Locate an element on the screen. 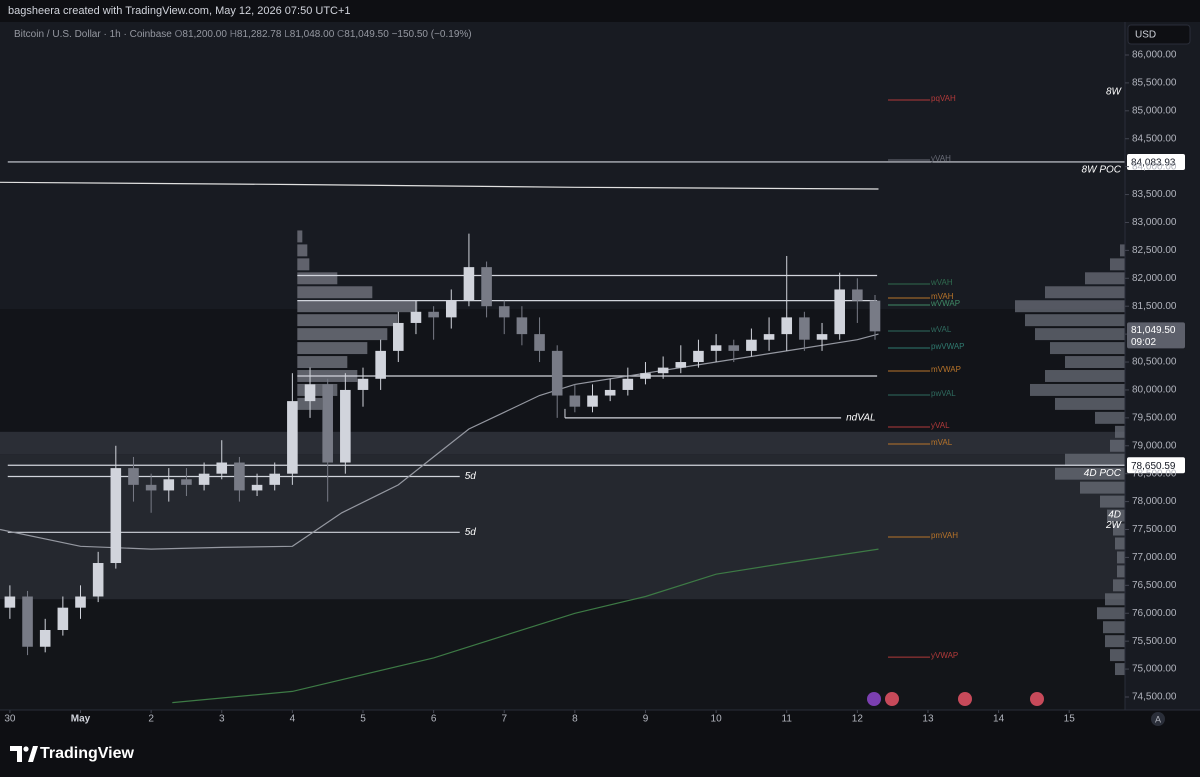 This screenshot has height=777, width=1200. event-icons is located at coordinates (955, 699).